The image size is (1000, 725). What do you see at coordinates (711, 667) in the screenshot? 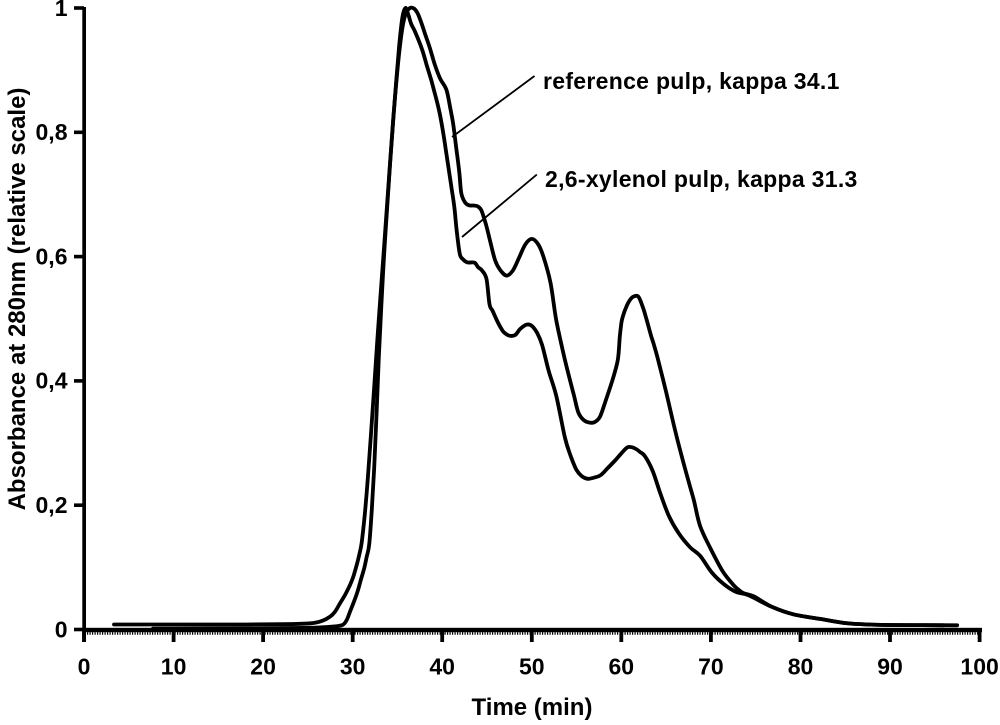
I see `svg-text: 70` at bounding box center [711, 667].